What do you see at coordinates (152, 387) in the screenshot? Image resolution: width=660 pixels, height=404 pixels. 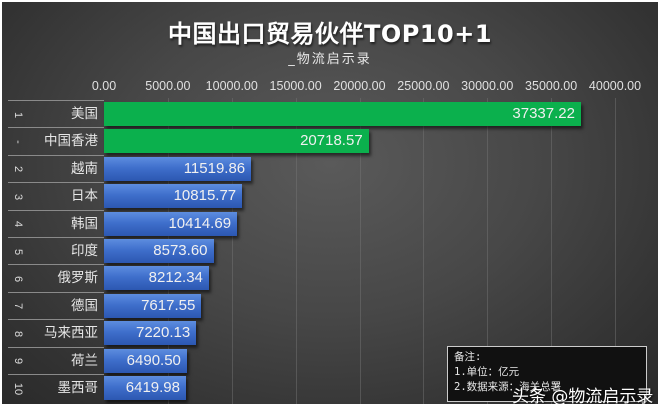 I see `bar-value-label: 6419.98` at bounding box center [152, 387].